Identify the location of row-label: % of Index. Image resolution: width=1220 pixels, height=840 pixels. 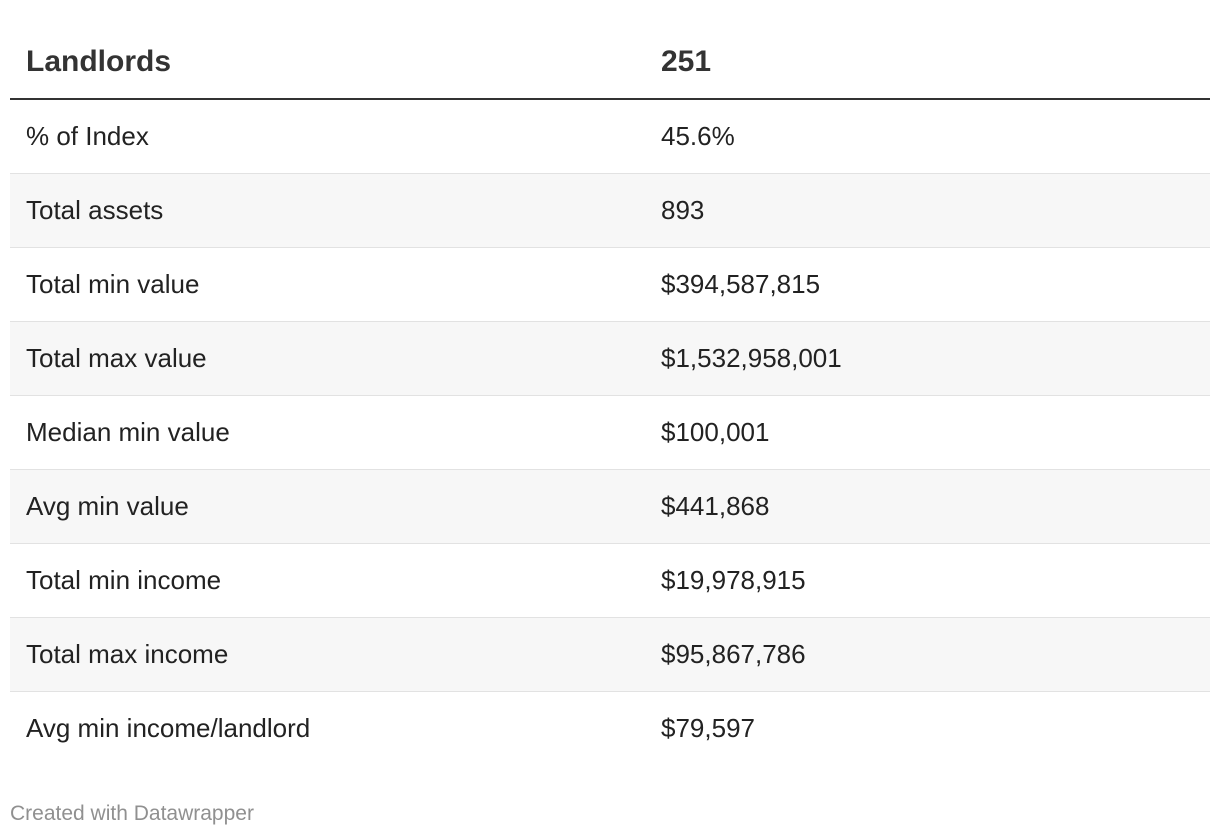
(327, 136).